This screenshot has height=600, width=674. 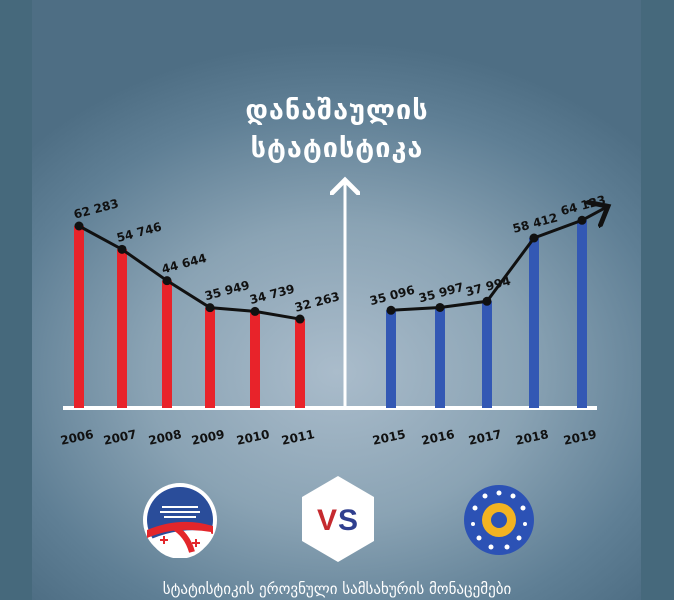 What do you see at coordinates (210, 308) in the screenshot?
I see `point-2009` at bounding box center [210, 308].